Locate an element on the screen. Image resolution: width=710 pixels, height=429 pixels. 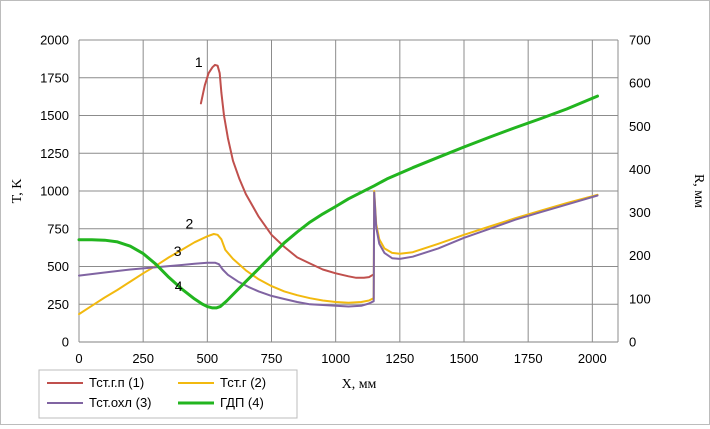
x-axis-title: X, мм is located at coordinates (359, 384).